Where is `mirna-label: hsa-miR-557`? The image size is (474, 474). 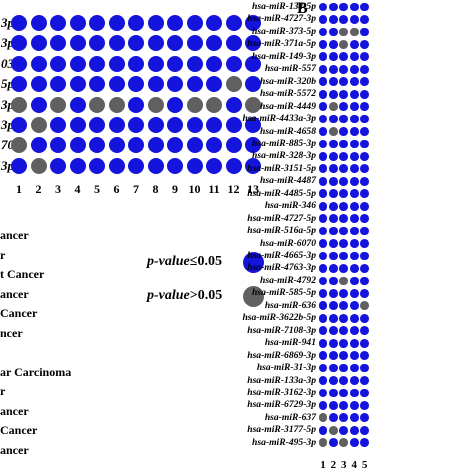 mirna-label: hsa-miR-557 is located at coordinates (290, 69).